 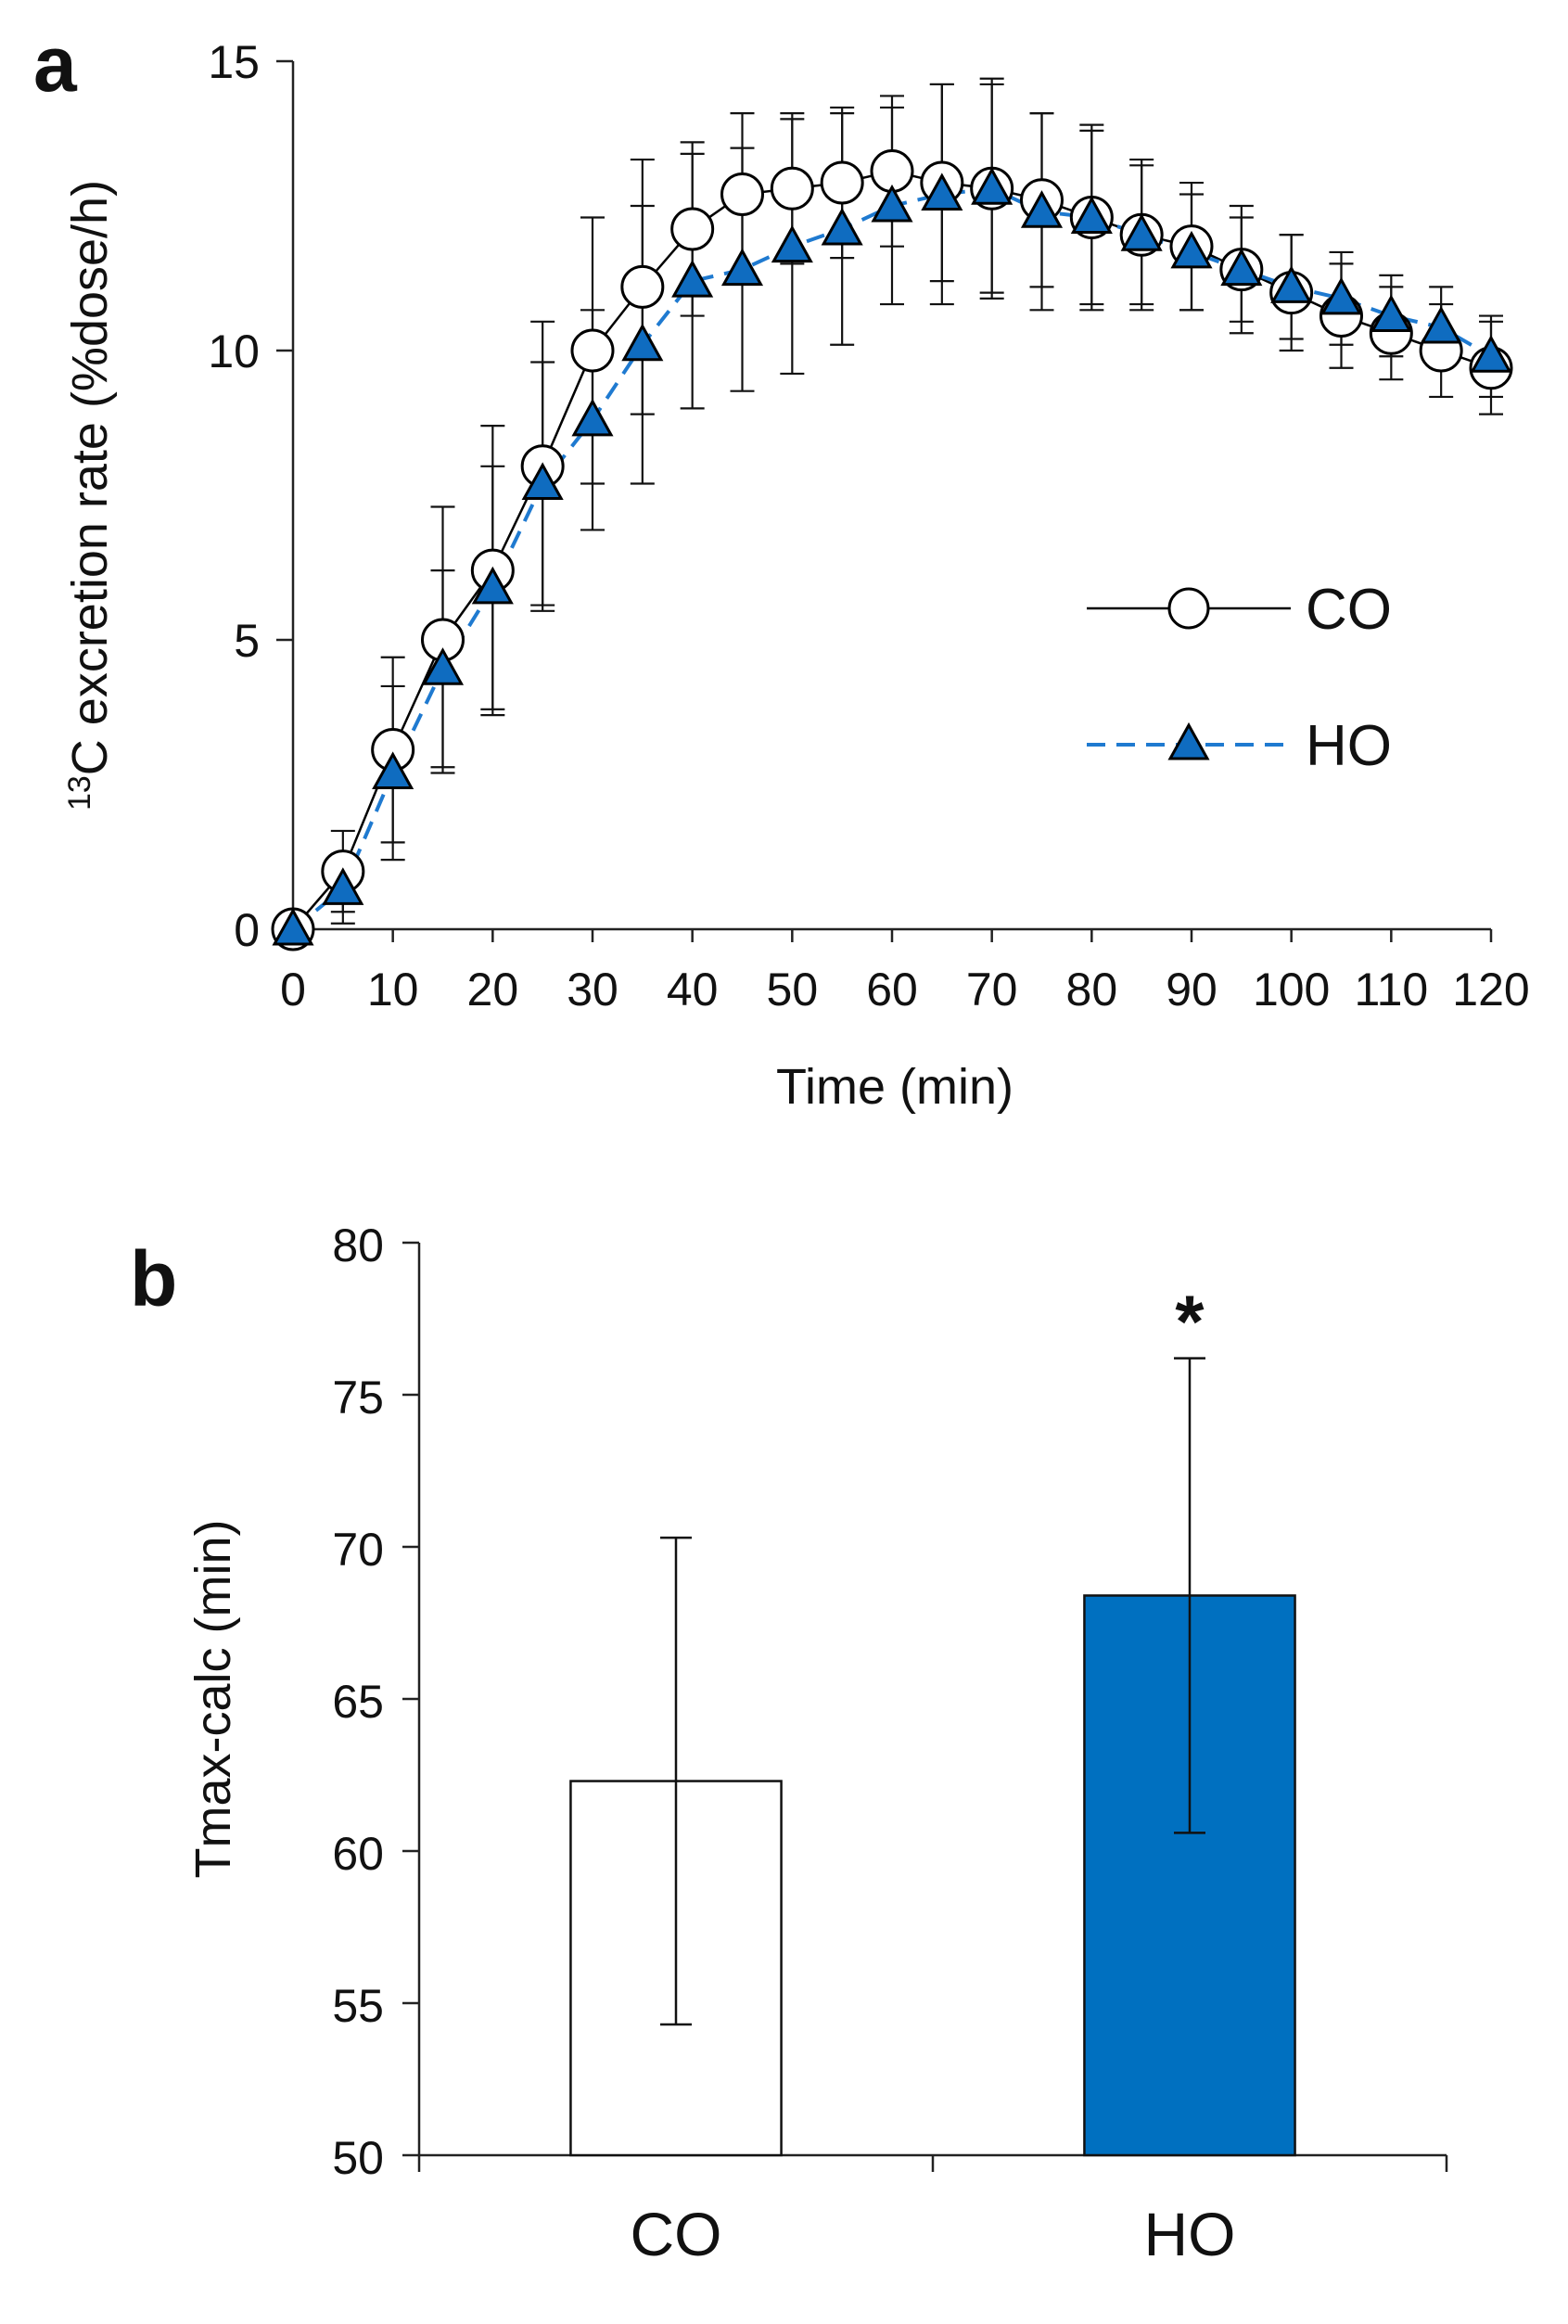 I want to click on panel-a-x-tick-label: 30, so click(x=592, y=990).